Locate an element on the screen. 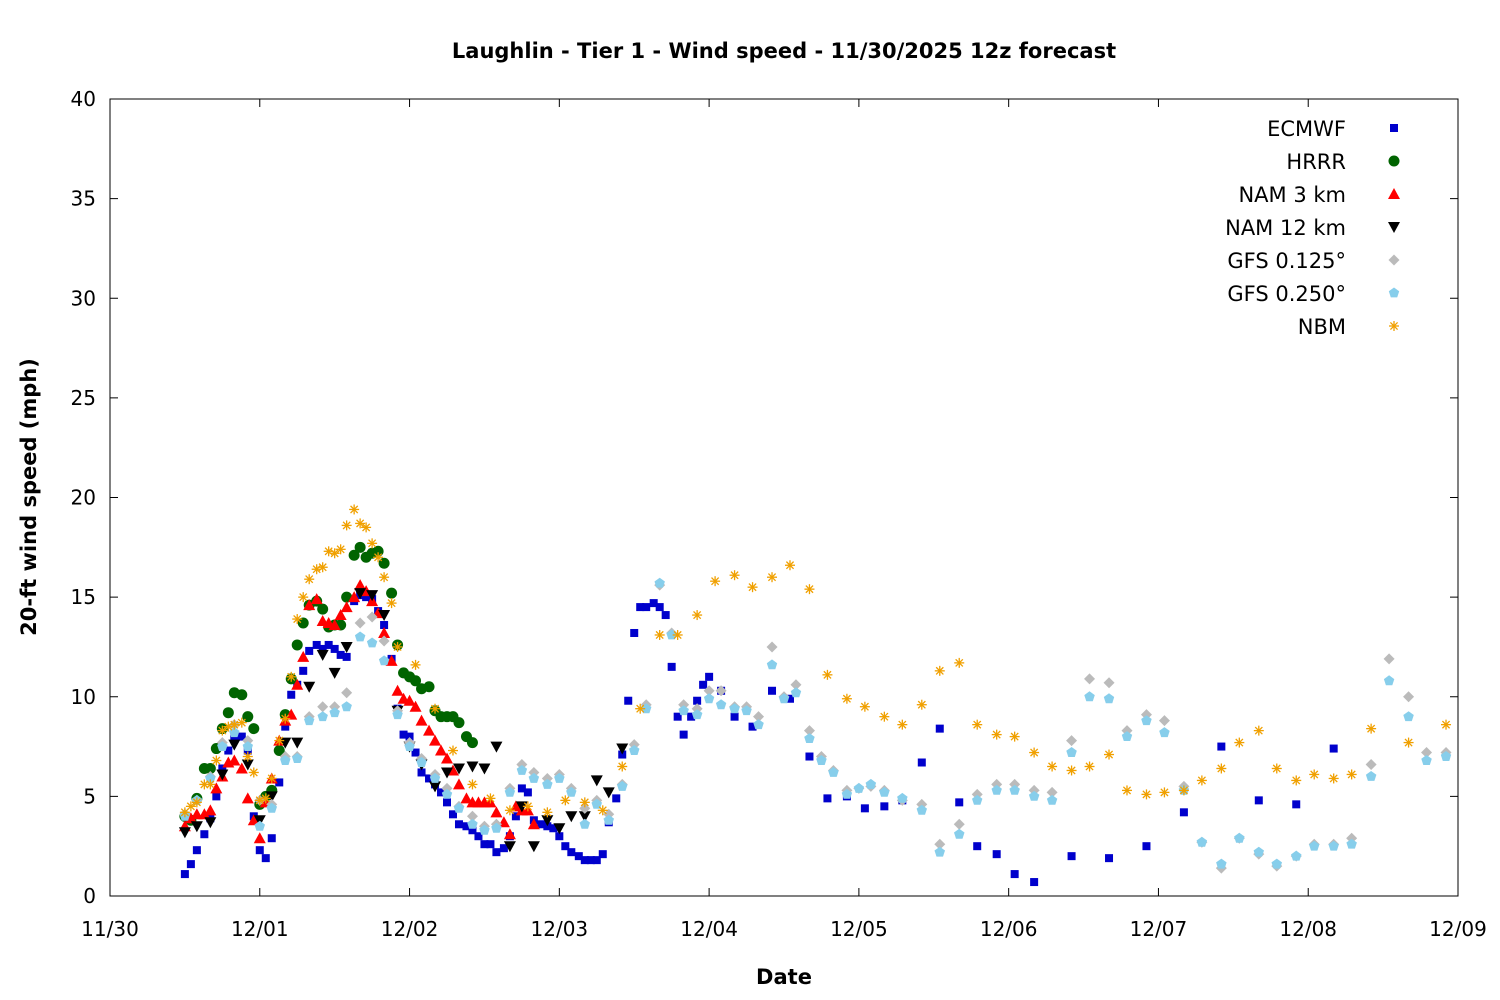 Image resolution: width=1500 pixels, height=1000 pixels. x-tick-label: 12/04 is located at coordinates (709, 929).